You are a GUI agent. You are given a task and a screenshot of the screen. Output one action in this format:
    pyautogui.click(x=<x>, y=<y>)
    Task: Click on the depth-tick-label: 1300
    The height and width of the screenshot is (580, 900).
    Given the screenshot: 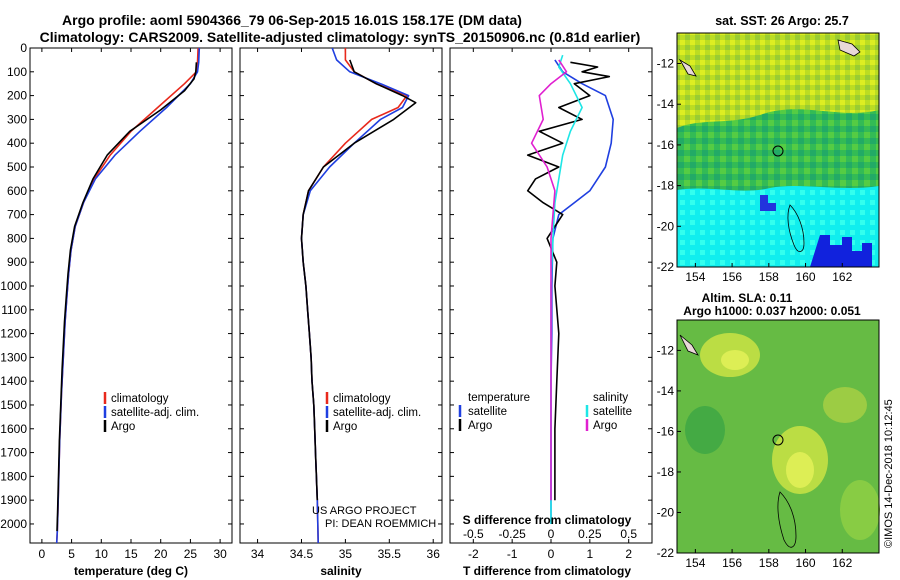 What is the action you would take?
    pyautogui.click(x=13, y=357)
    